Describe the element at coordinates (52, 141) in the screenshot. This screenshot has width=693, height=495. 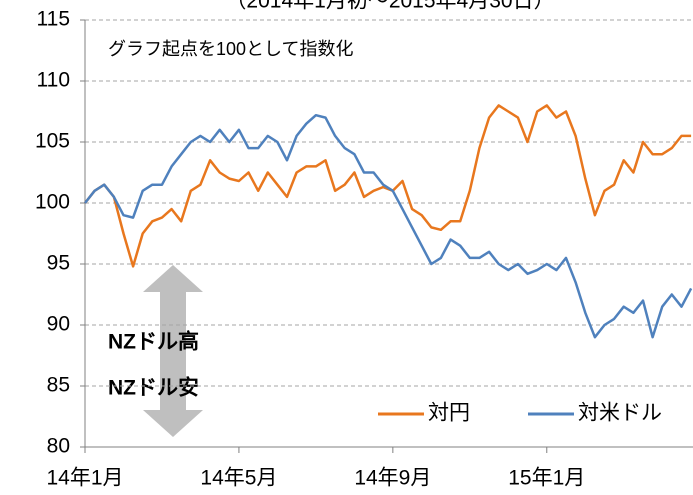
I see `y-tick-label: 105` at that location.